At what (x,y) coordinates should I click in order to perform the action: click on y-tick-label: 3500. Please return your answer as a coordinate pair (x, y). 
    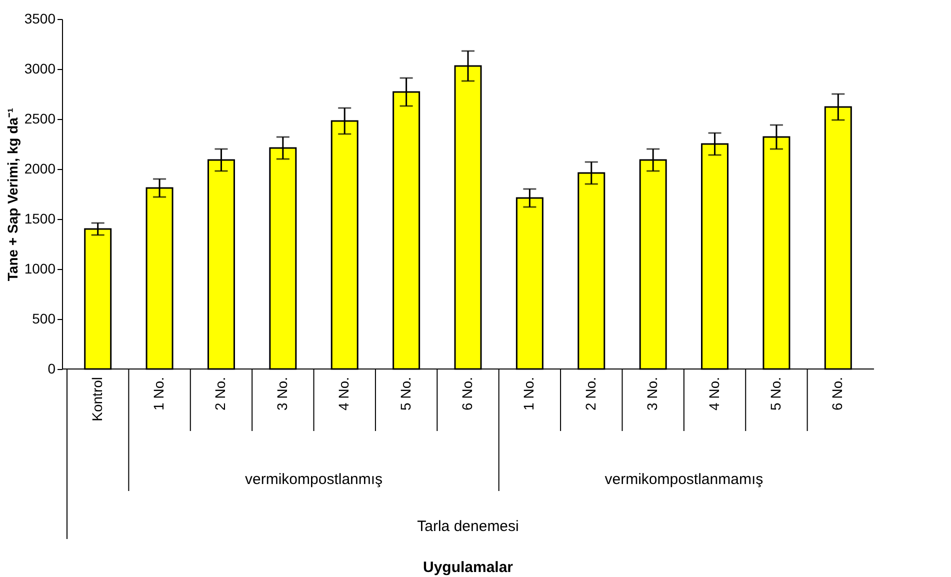
    Looking at the image, I should click on (40, 18).